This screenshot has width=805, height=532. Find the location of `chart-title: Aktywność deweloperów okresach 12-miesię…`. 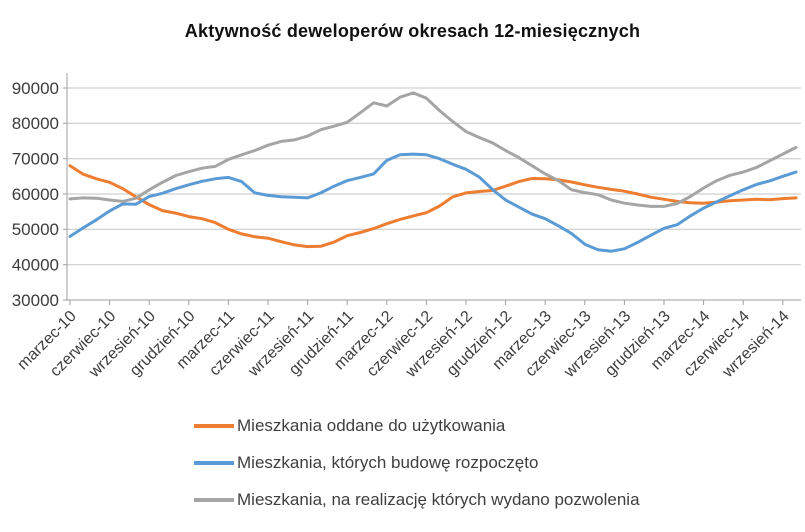

chart-title: Aktywność deweloperów okresach 12-miesię… is located at coordinates (412, 31).